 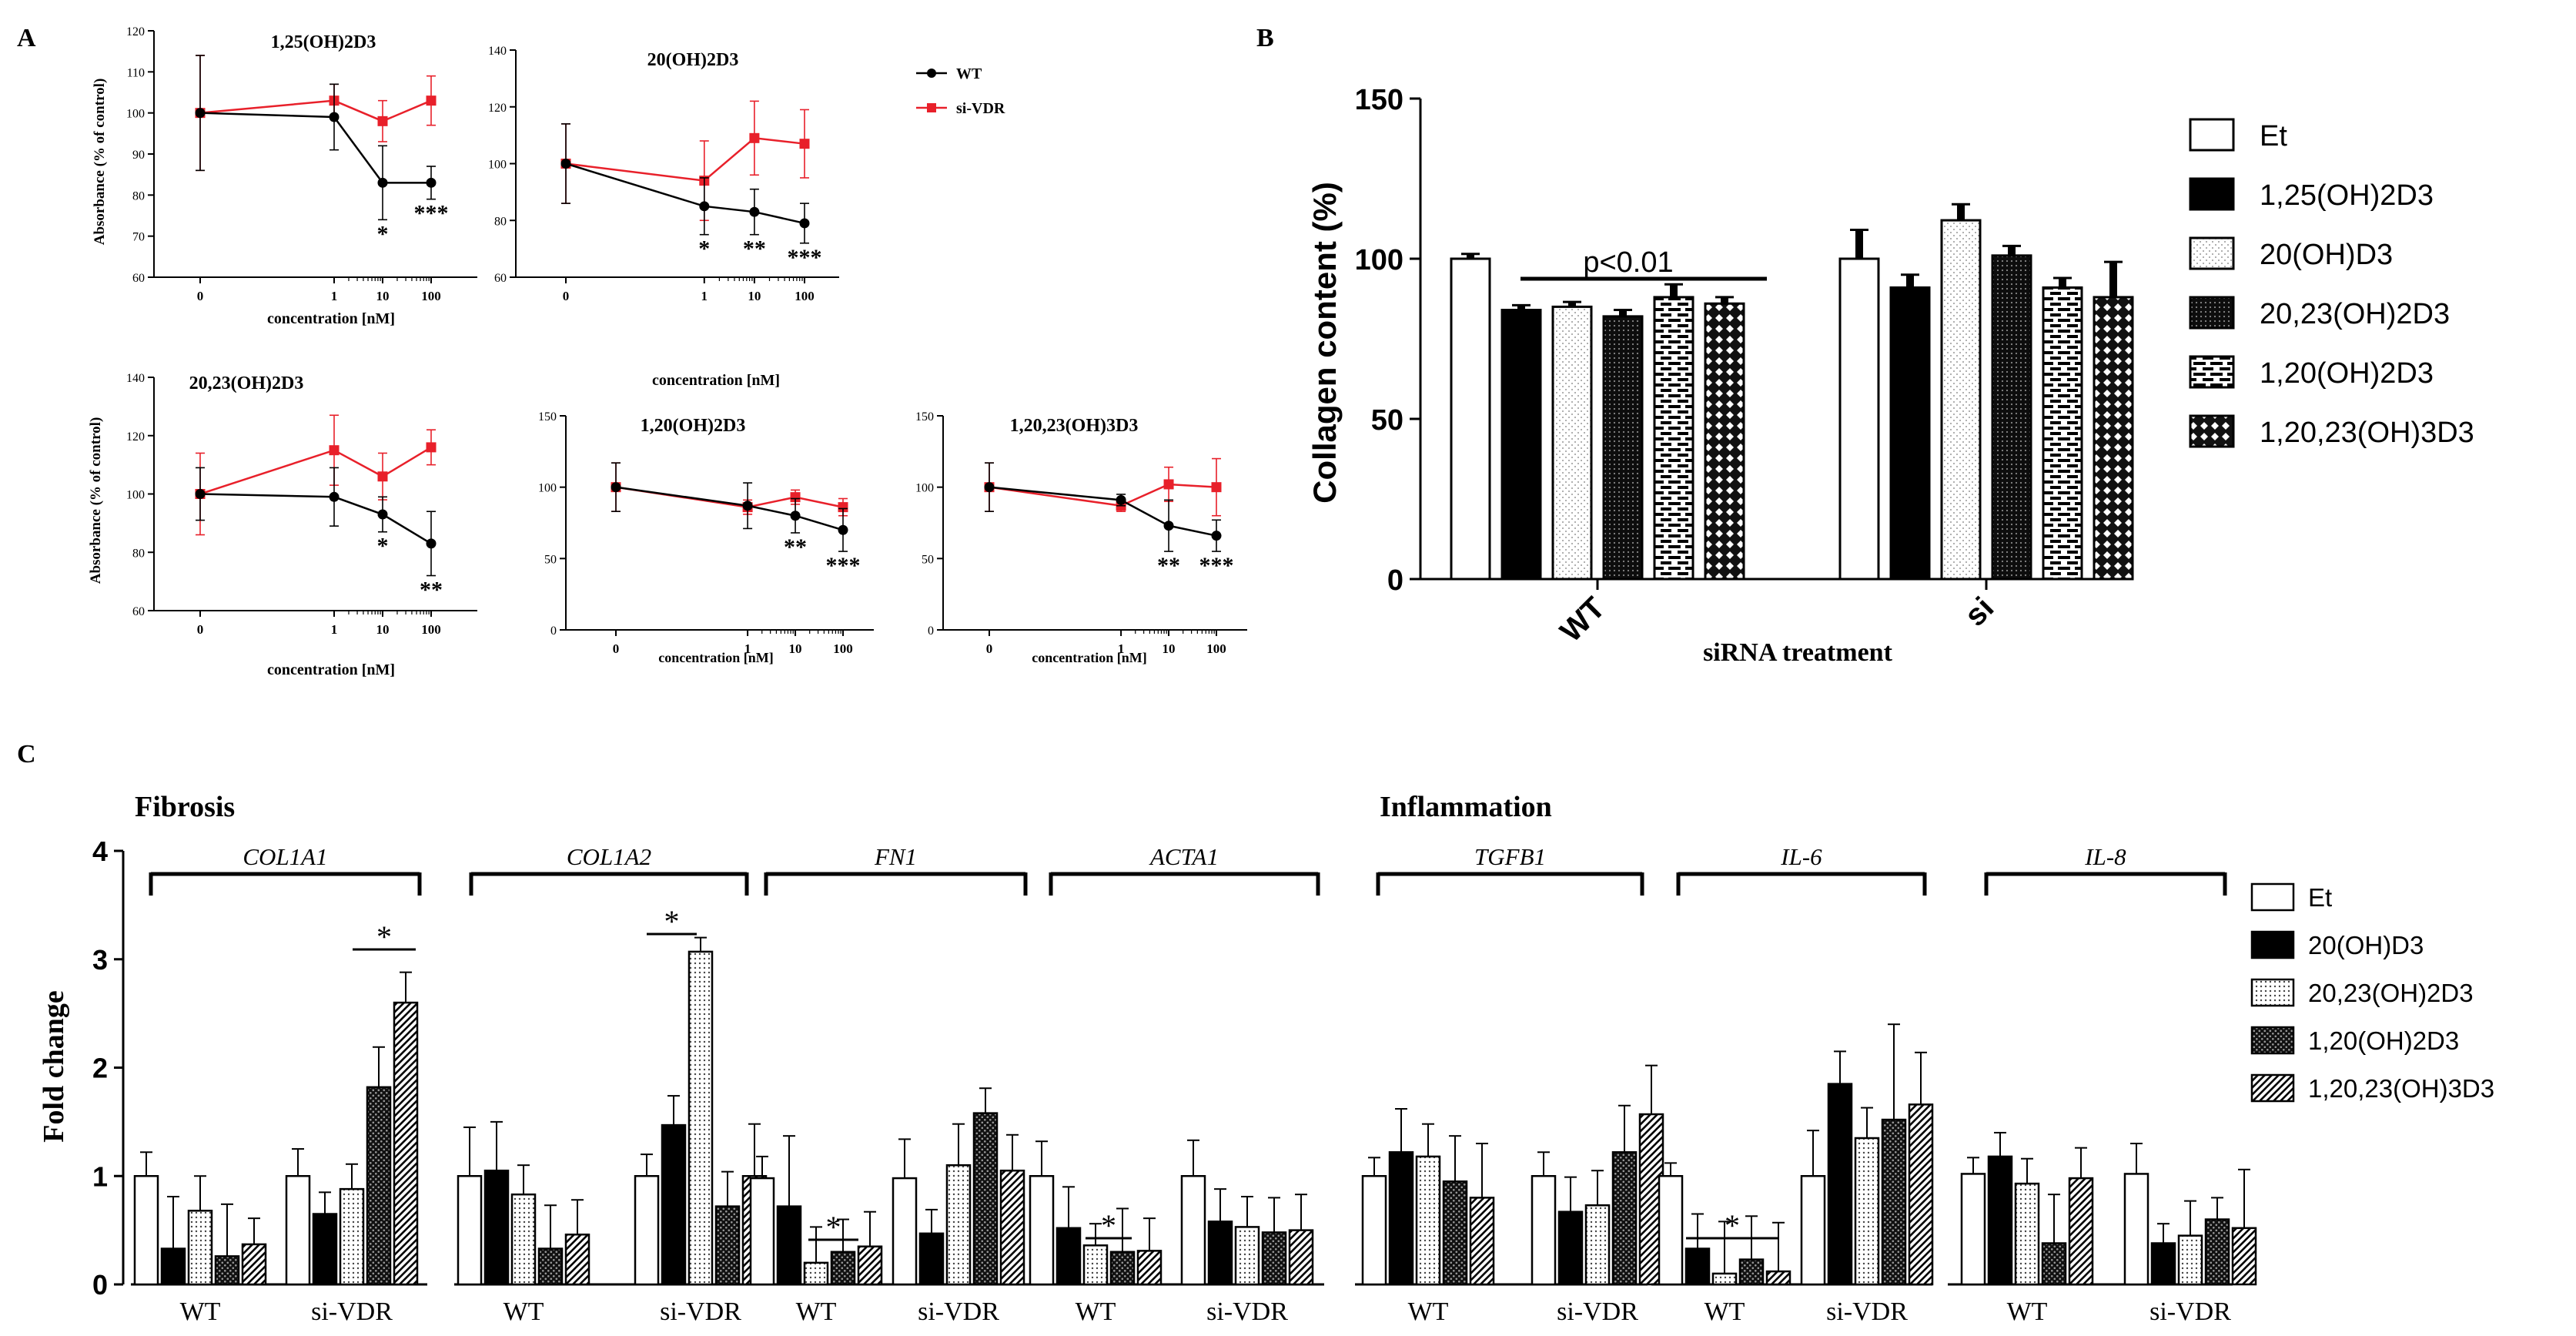 What do you see at coordinates (754, 137) in the screenshot?
I see `a2-point` at bounding box center [754, 137].